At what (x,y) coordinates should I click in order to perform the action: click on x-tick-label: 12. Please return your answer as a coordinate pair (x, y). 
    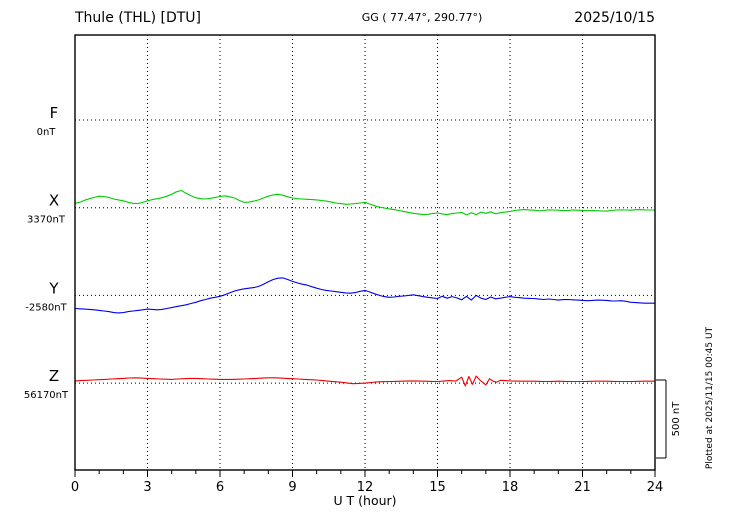
    Looking at the image, I should click on (365, 487).